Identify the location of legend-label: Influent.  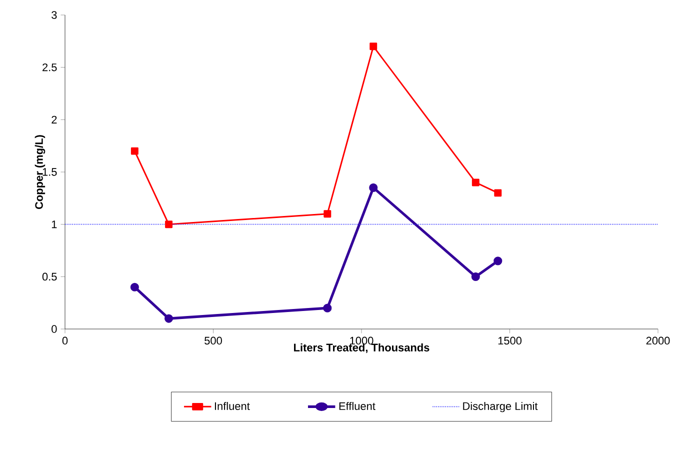
(232, 406).